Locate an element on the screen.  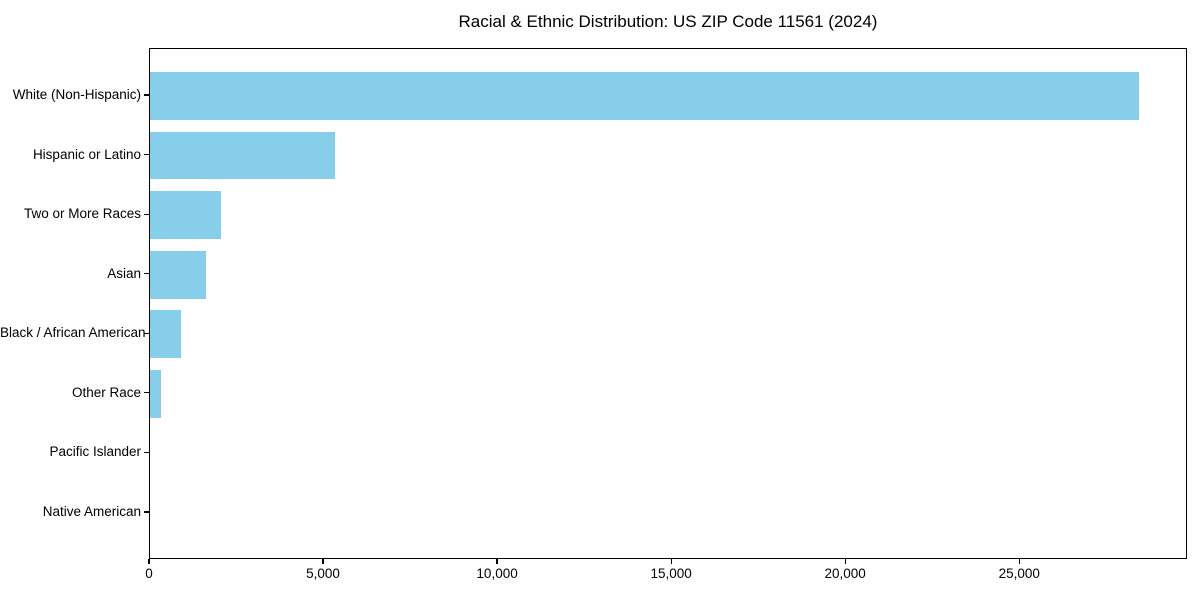
x-axis-tick-label: 20,000 is located at coordinates (845, 573).